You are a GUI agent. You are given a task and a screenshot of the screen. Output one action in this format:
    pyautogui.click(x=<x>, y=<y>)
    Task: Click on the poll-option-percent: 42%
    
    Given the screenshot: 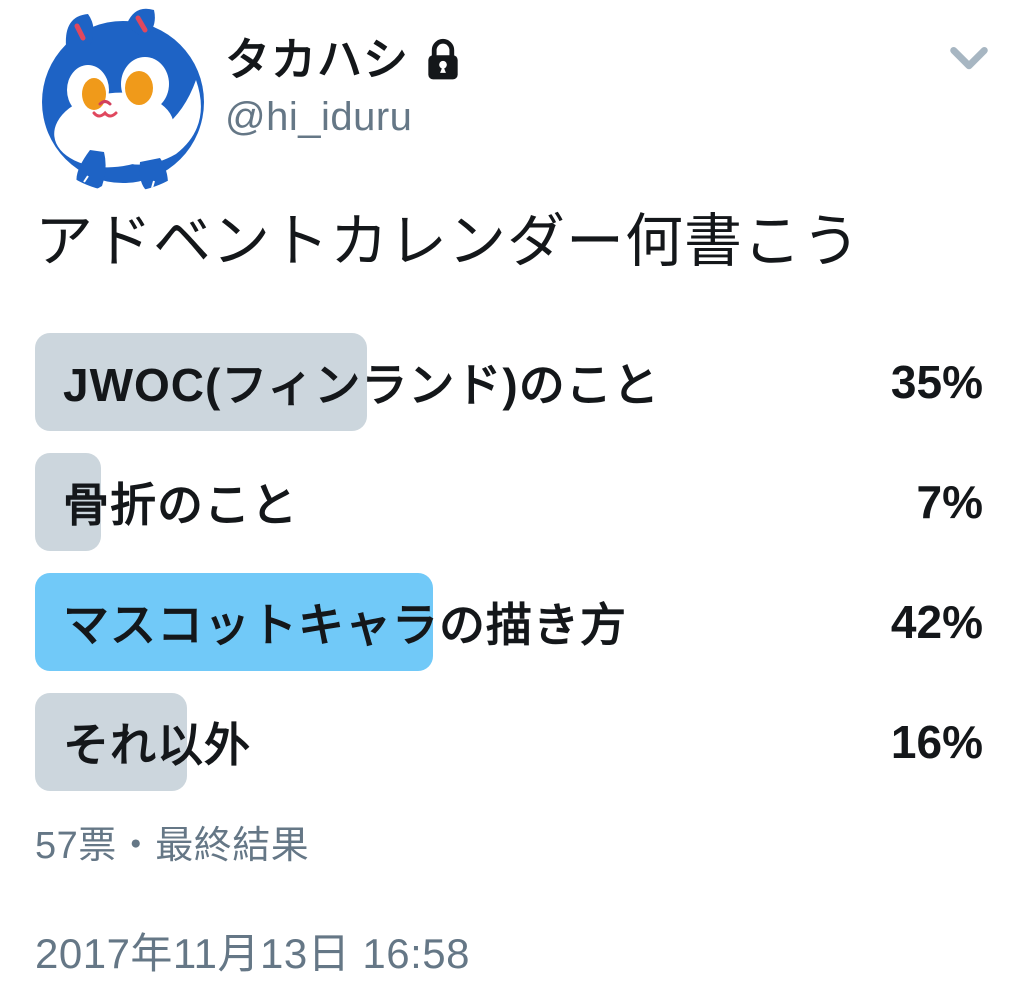 What is the action you would take?
    pyautogui.click(x=936, y=622)
    